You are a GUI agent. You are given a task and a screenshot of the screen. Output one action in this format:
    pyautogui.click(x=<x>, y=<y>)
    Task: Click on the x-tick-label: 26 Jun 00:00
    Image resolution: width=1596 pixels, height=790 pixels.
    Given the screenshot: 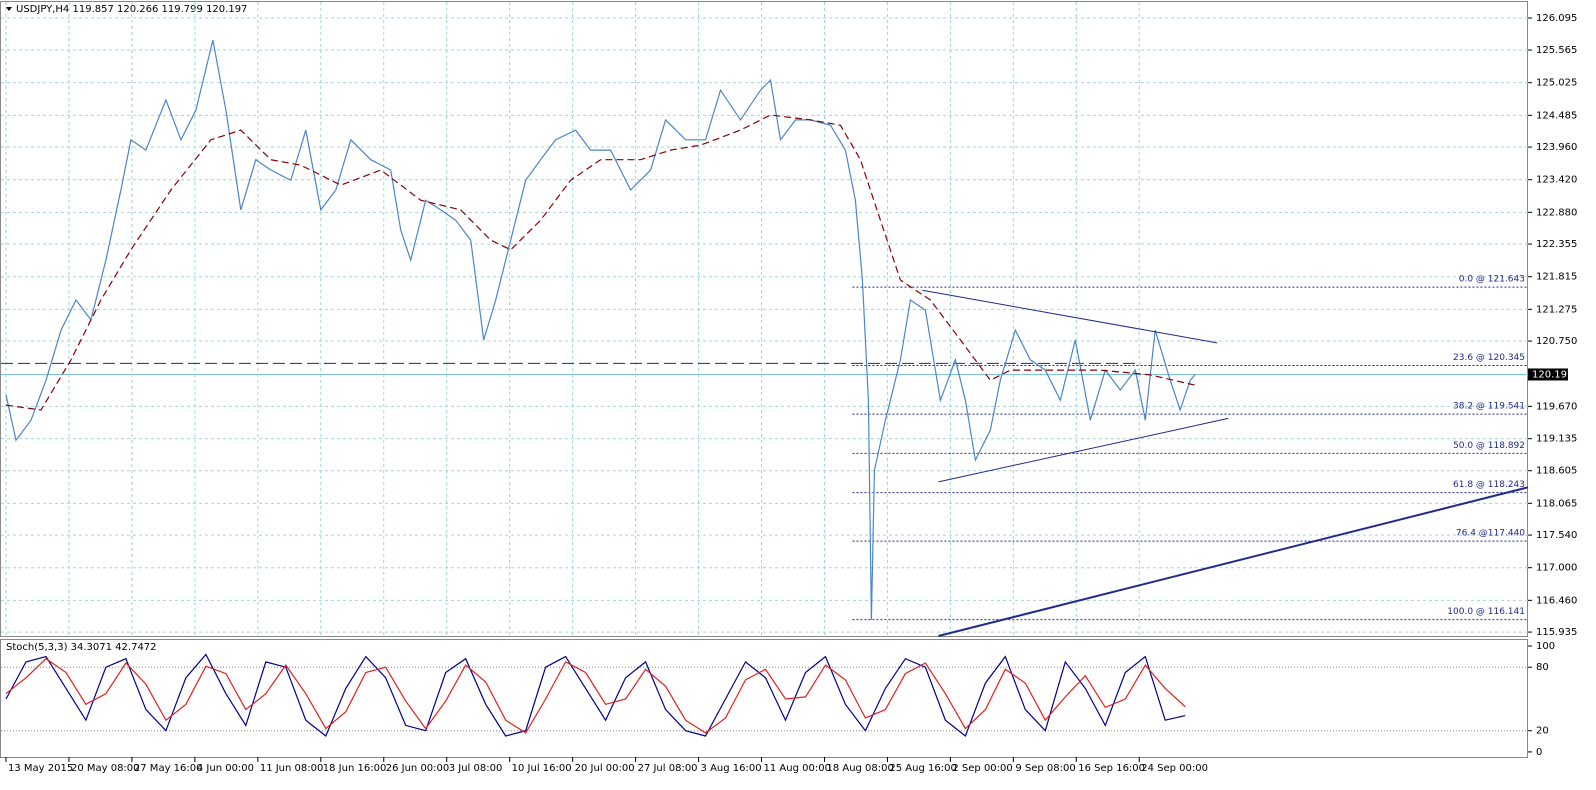 What is the action you would take?
    pyautogui.click(x=418, y=768)
    